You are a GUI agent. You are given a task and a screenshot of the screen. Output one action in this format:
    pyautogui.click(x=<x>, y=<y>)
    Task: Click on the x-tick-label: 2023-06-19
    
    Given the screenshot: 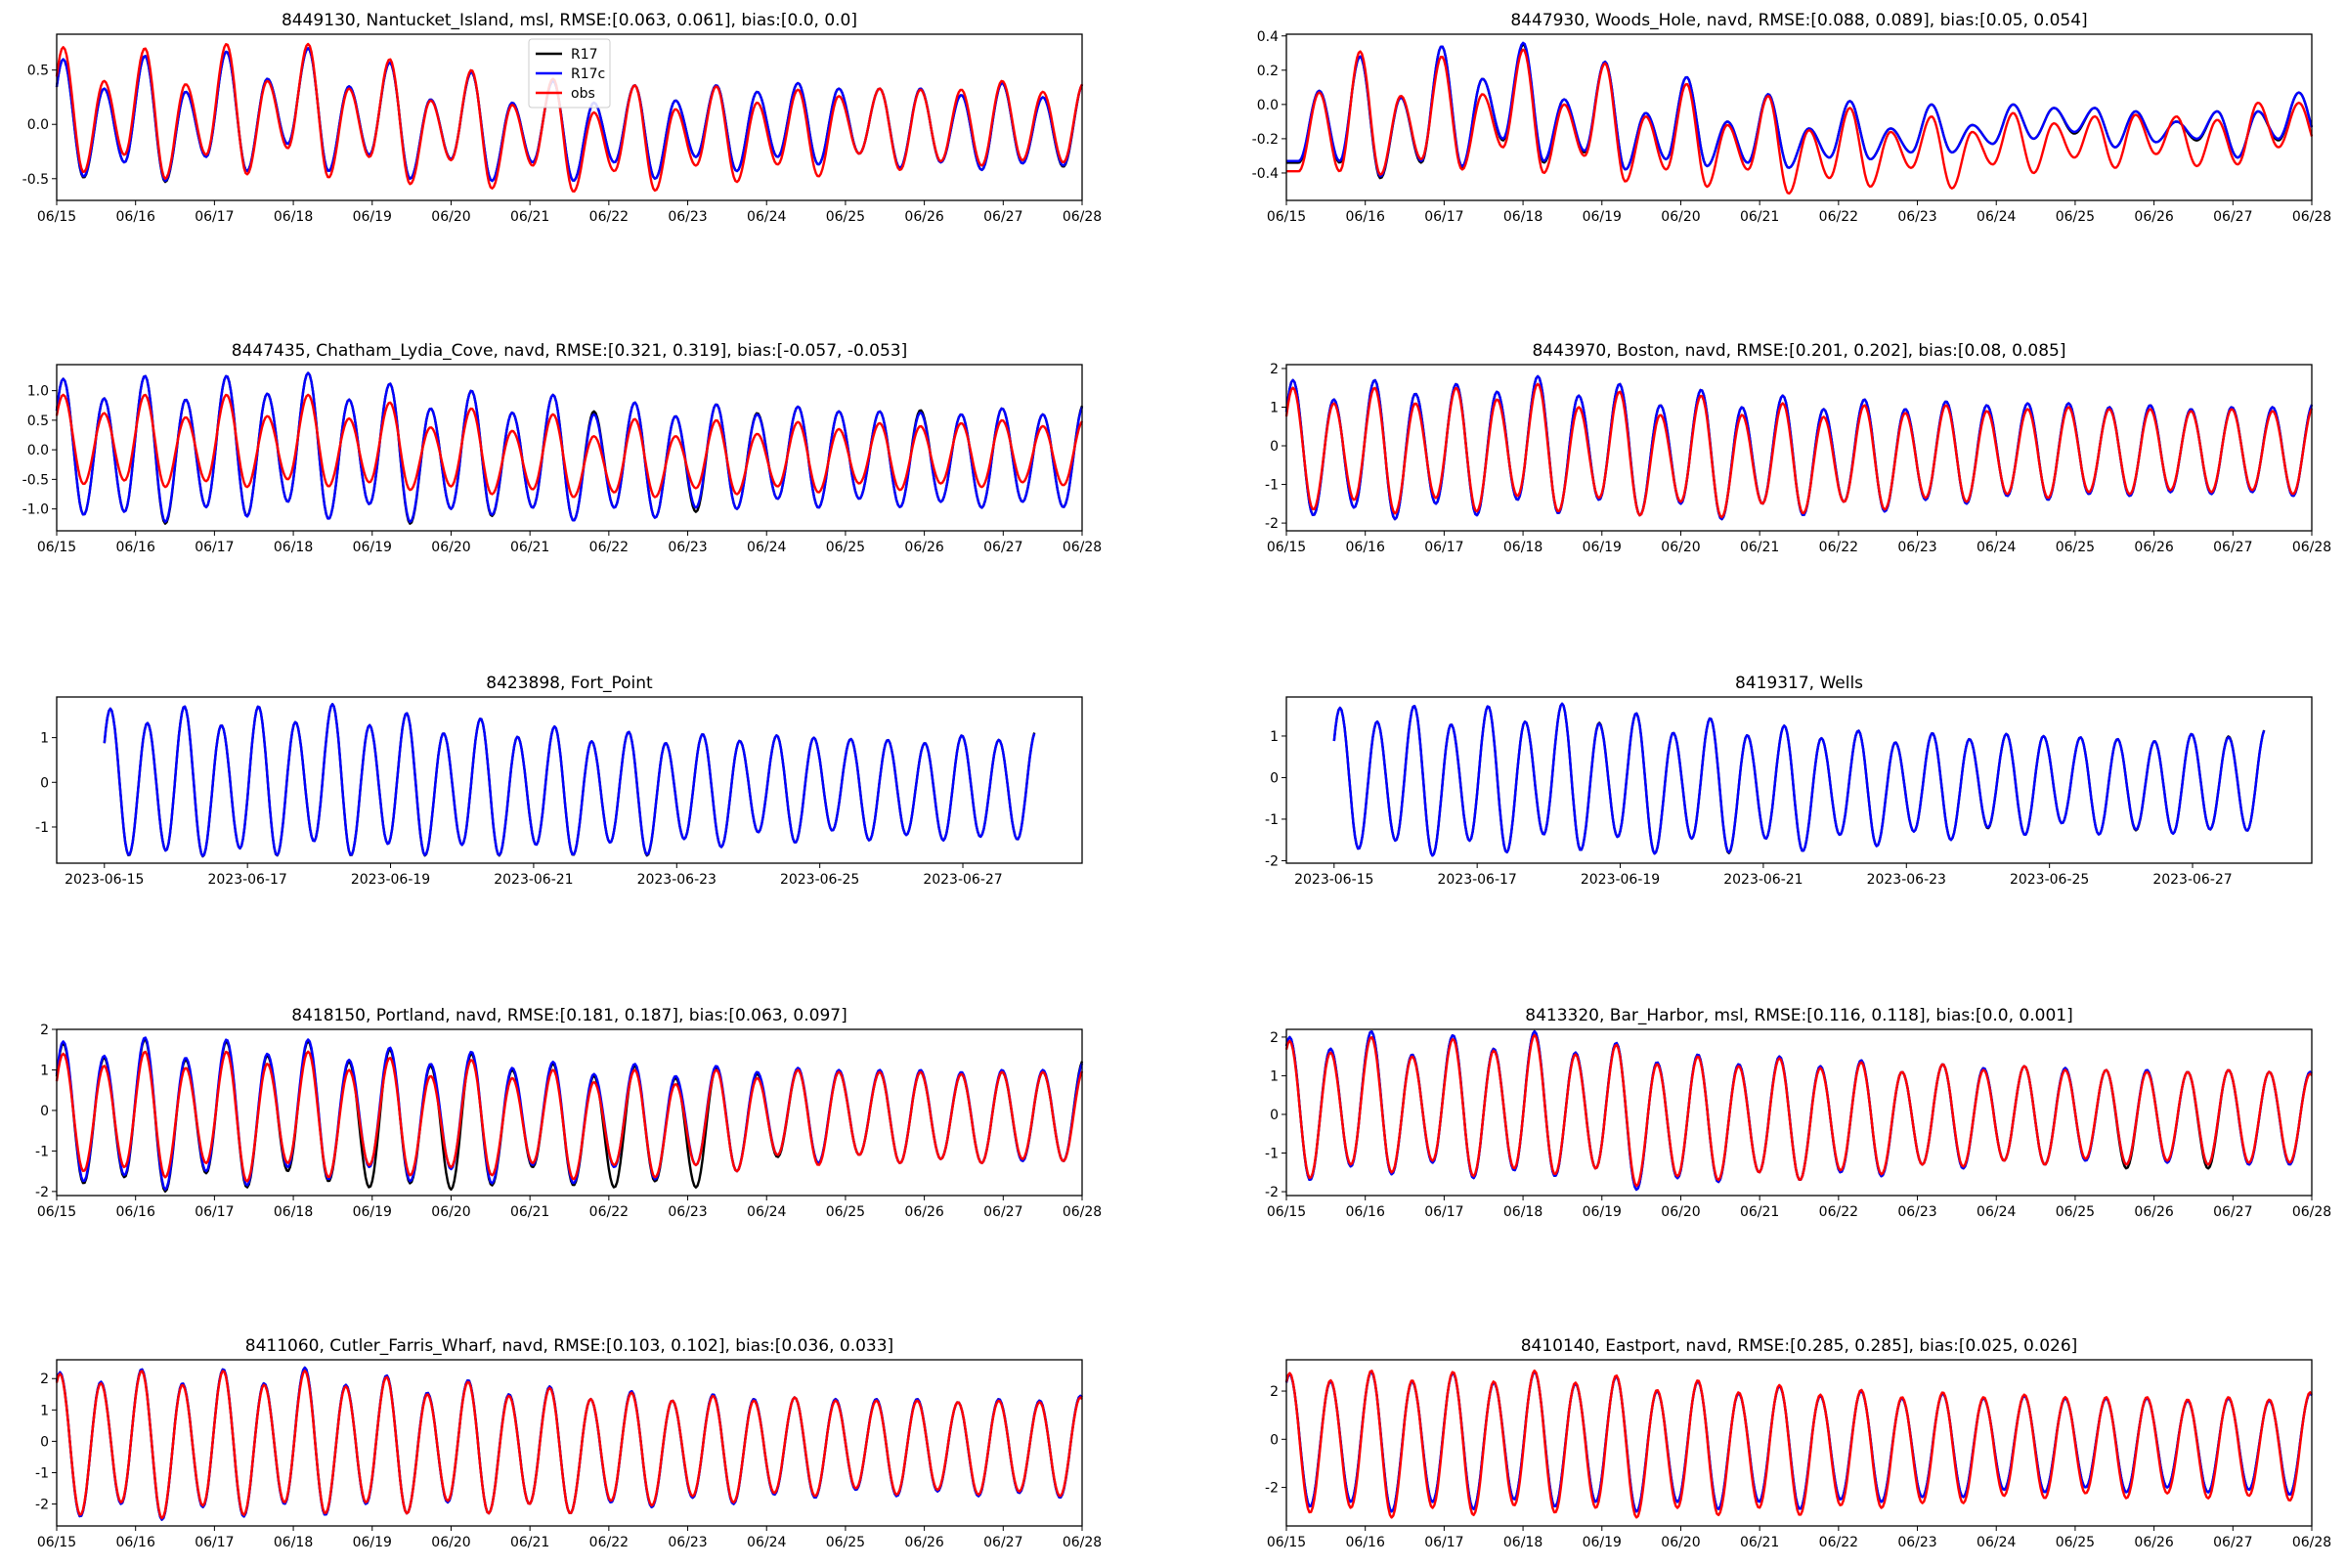 What is the action you would take?
    pyautogui.click(x=391, y=880)
    